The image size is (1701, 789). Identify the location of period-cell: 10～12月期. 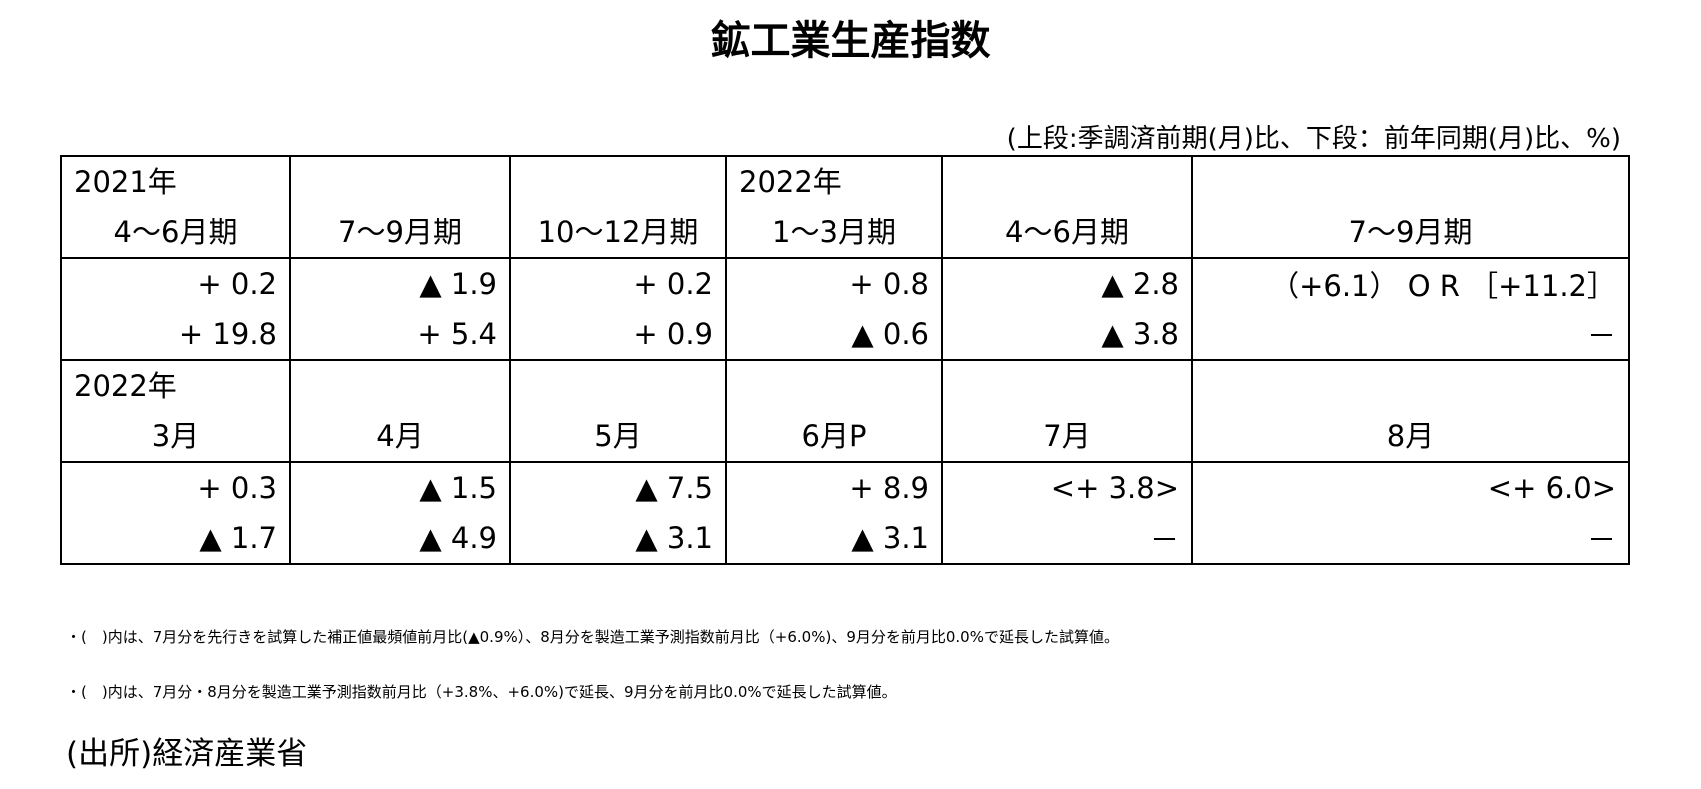
(618, 230).